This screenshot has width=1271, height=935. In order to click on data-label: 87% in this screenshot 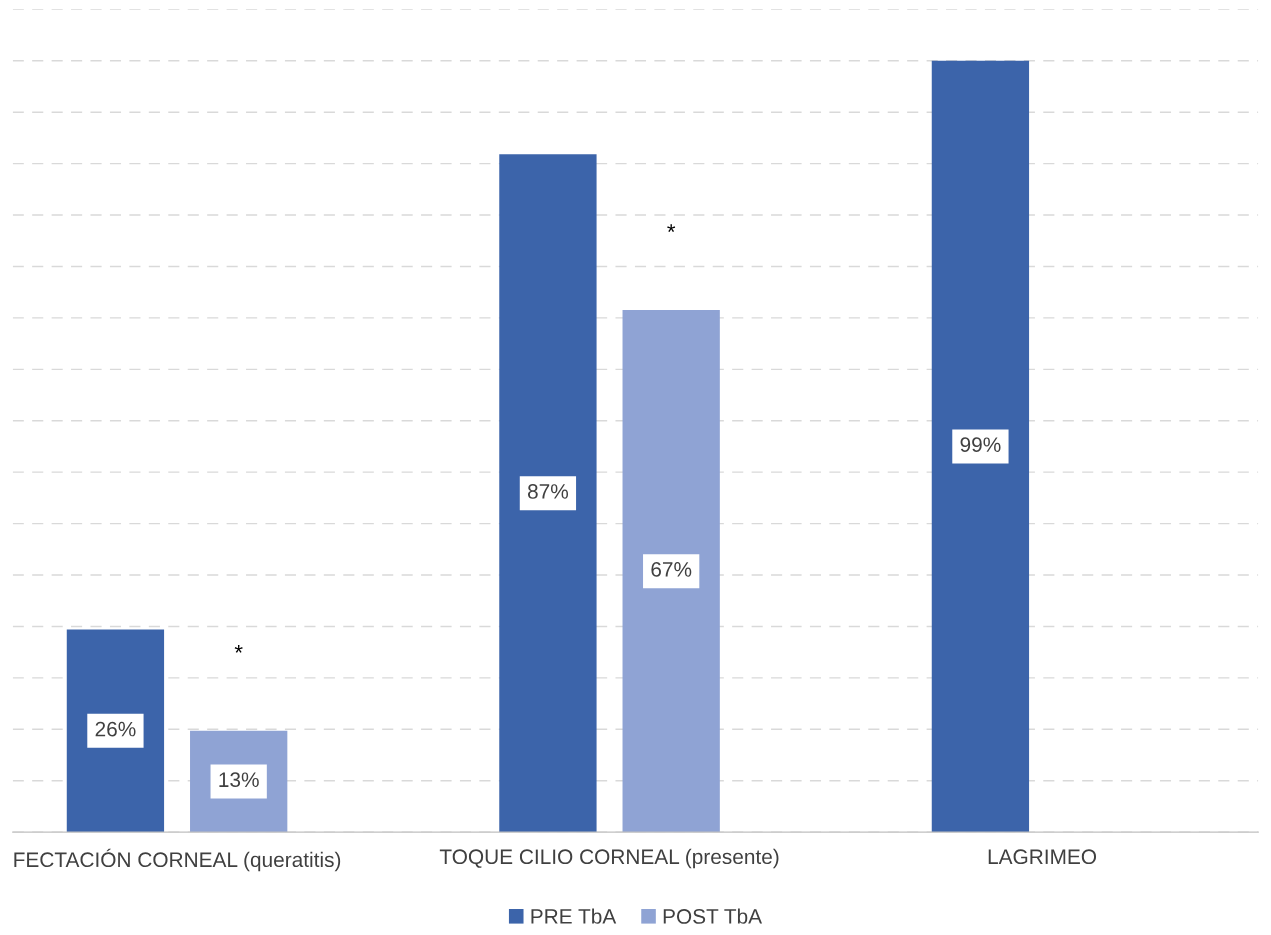, I will do `click(548, 491)`.